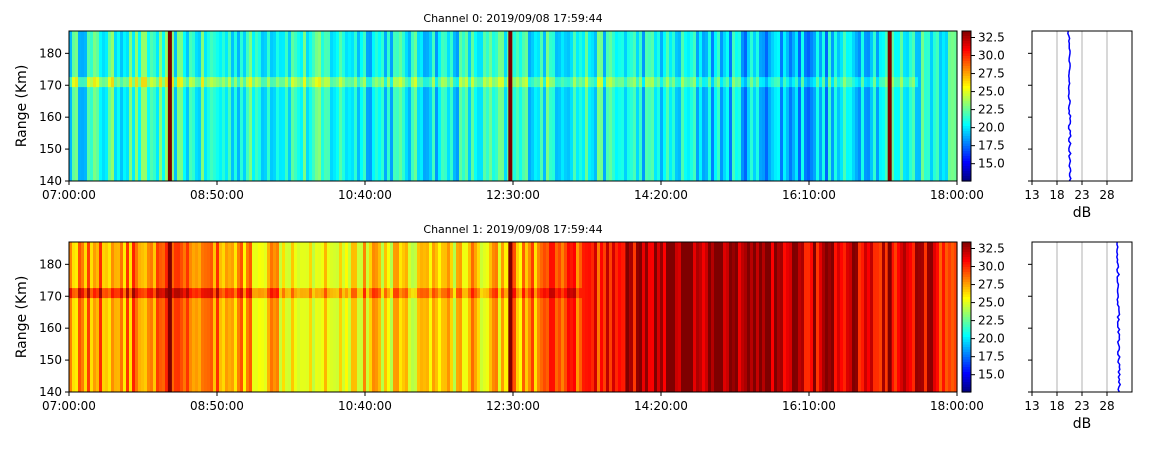  What do you see at coordinates (991, 92) in the screenshot?
I see `colorbar-tick-label: 25.0` at bounding box center [991, 92].